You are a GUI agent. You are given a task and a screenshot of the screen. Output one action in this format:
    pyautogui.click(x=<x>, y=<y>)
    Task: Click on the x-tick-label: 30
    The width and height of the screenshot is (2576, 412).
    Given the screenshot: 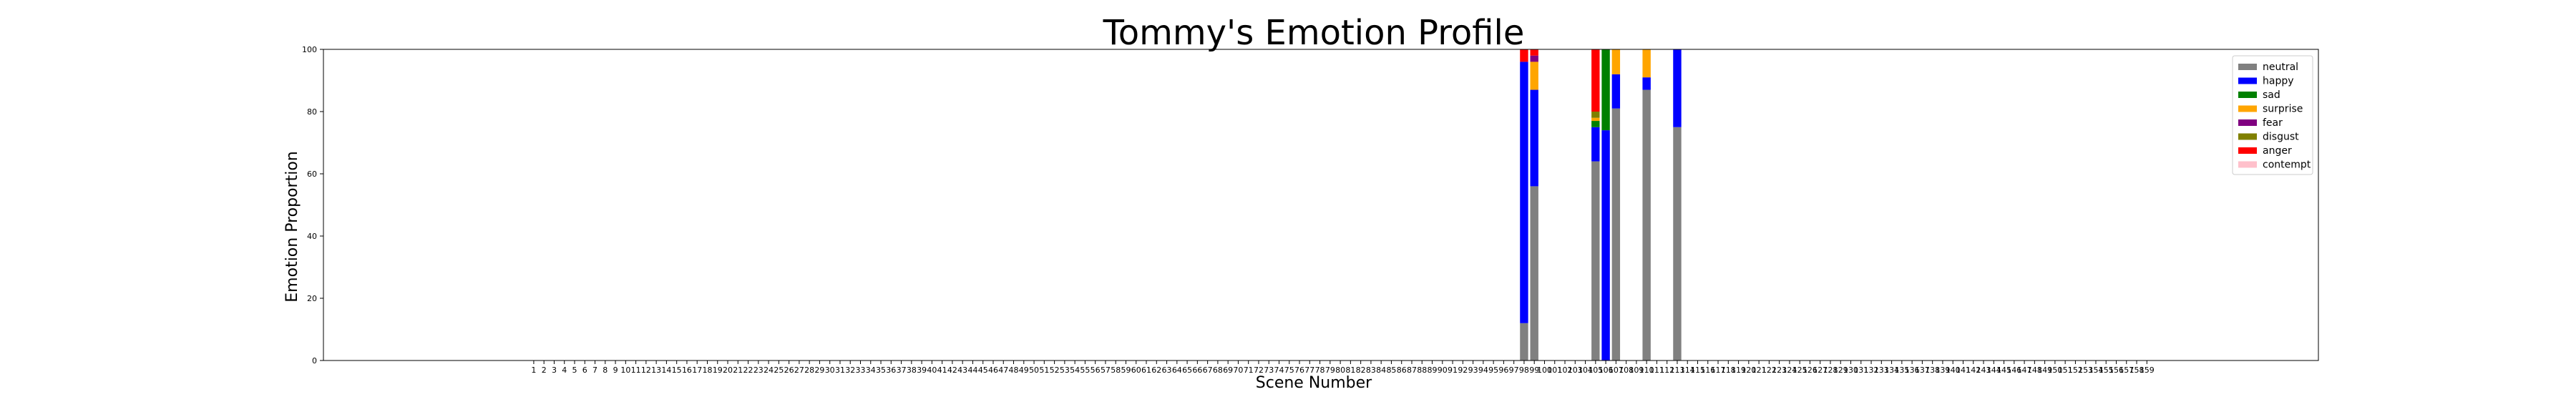 What is the action you would take?
    pyautogui.click(x=830, y=371)
    